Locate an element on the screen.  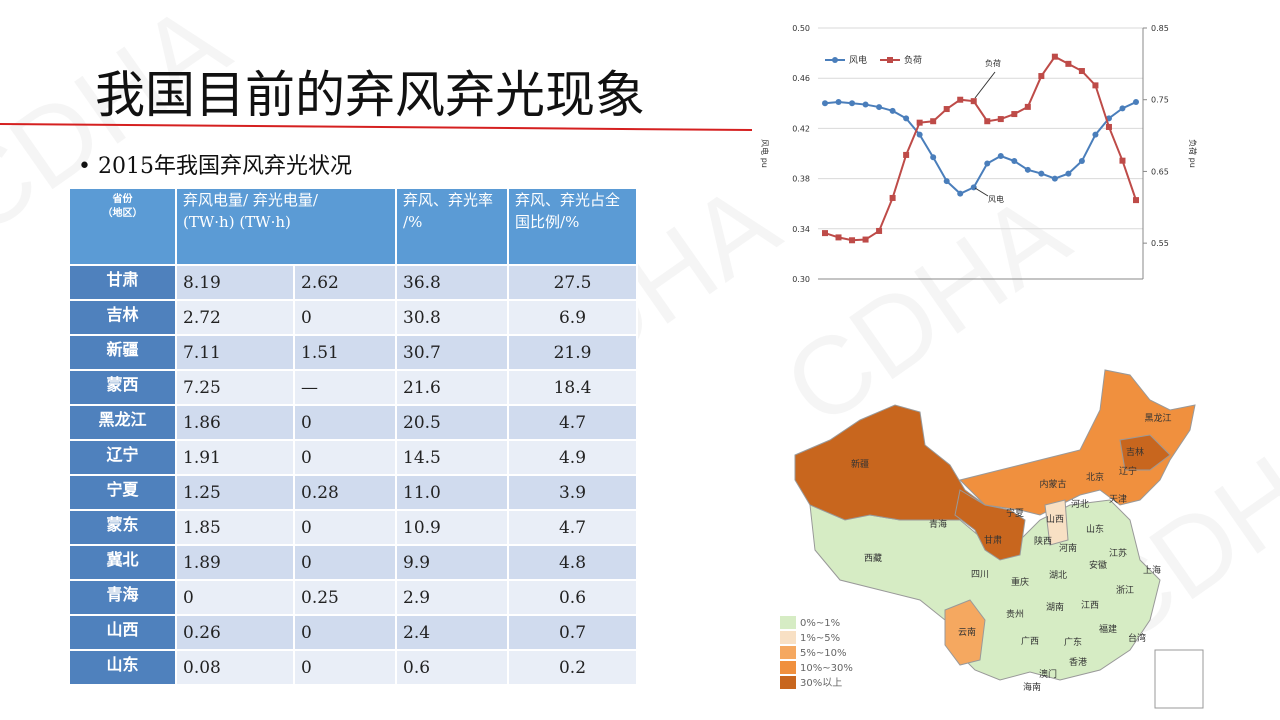
table-cell: 4.7 is located at coordinates (573, 422).